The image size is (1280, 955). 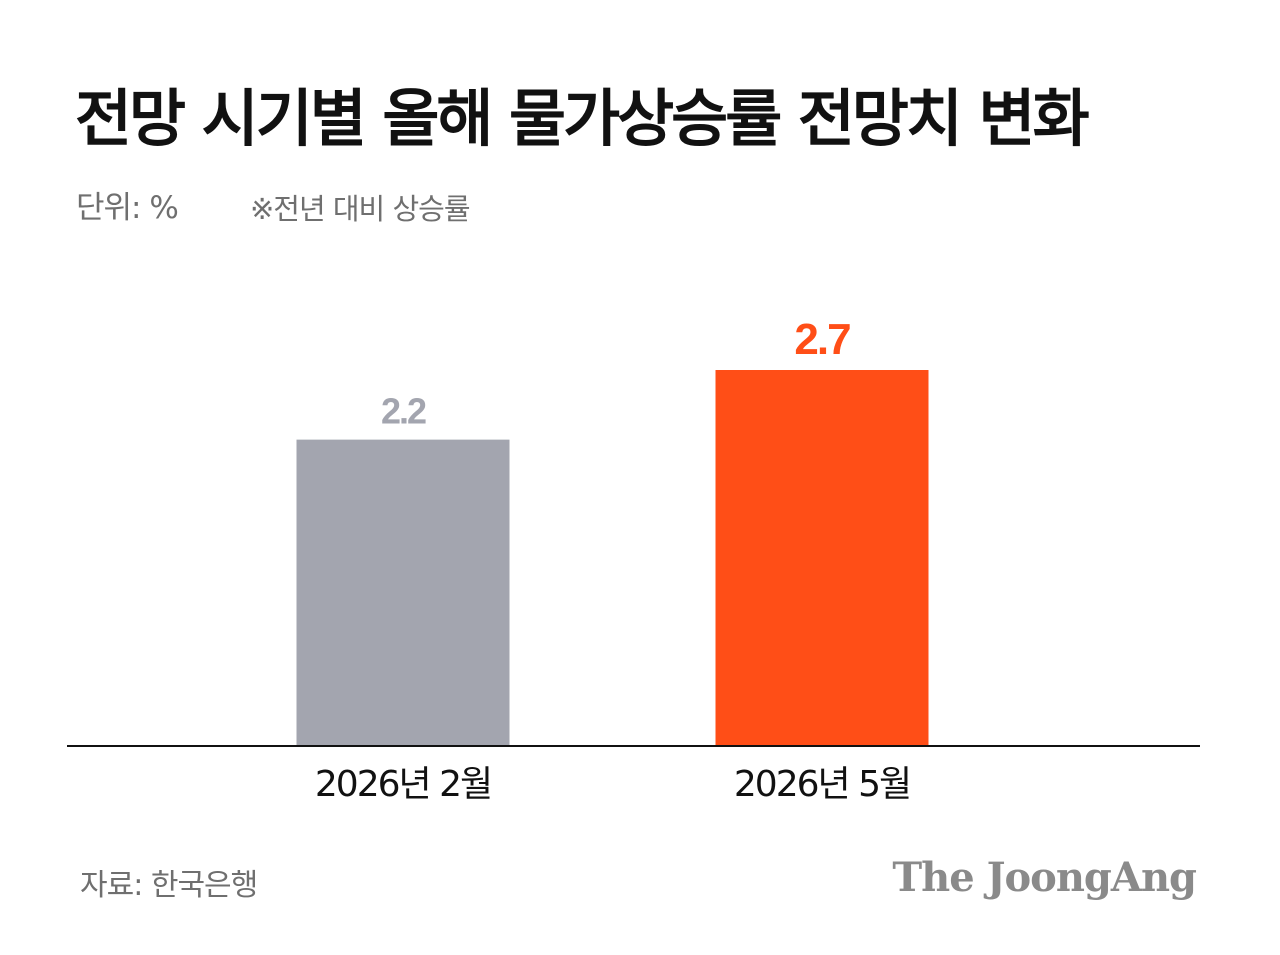 I want to click on note-label: ※전년 대비 상승률, so click(x=360, y=209).